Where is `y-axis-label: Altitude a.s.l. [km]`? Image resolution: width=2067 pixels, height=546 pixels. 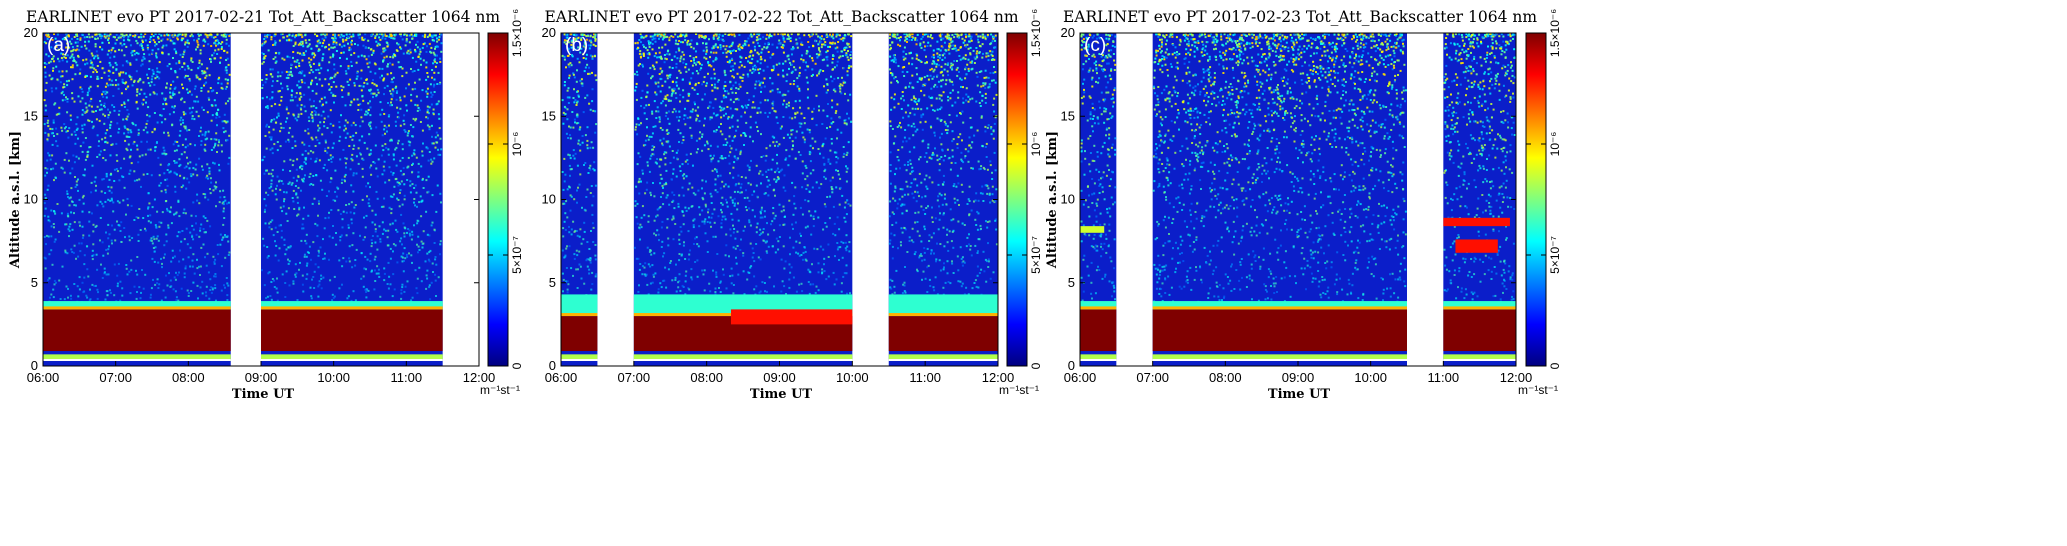 y-axis-label: Altitude a.s.l. [km] is located at coordinates (15, 200).